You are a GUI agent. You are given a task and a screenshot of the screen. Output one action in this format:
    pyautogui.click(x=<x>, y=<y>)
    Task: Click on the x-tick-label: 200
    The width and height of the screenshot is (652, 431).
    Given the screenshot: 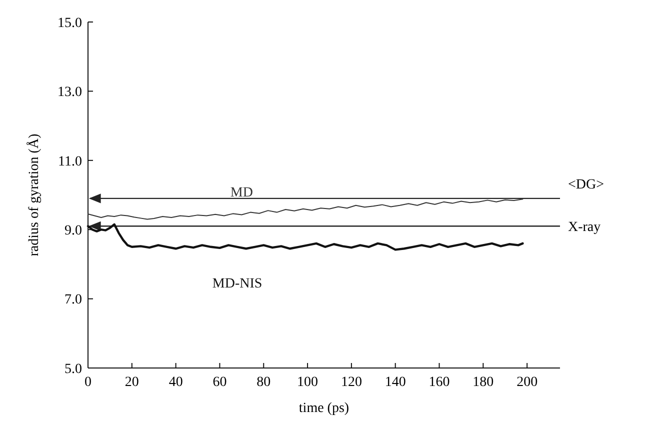 What is the action you would take?
    pyautogui.click(x=527, y=382)
    